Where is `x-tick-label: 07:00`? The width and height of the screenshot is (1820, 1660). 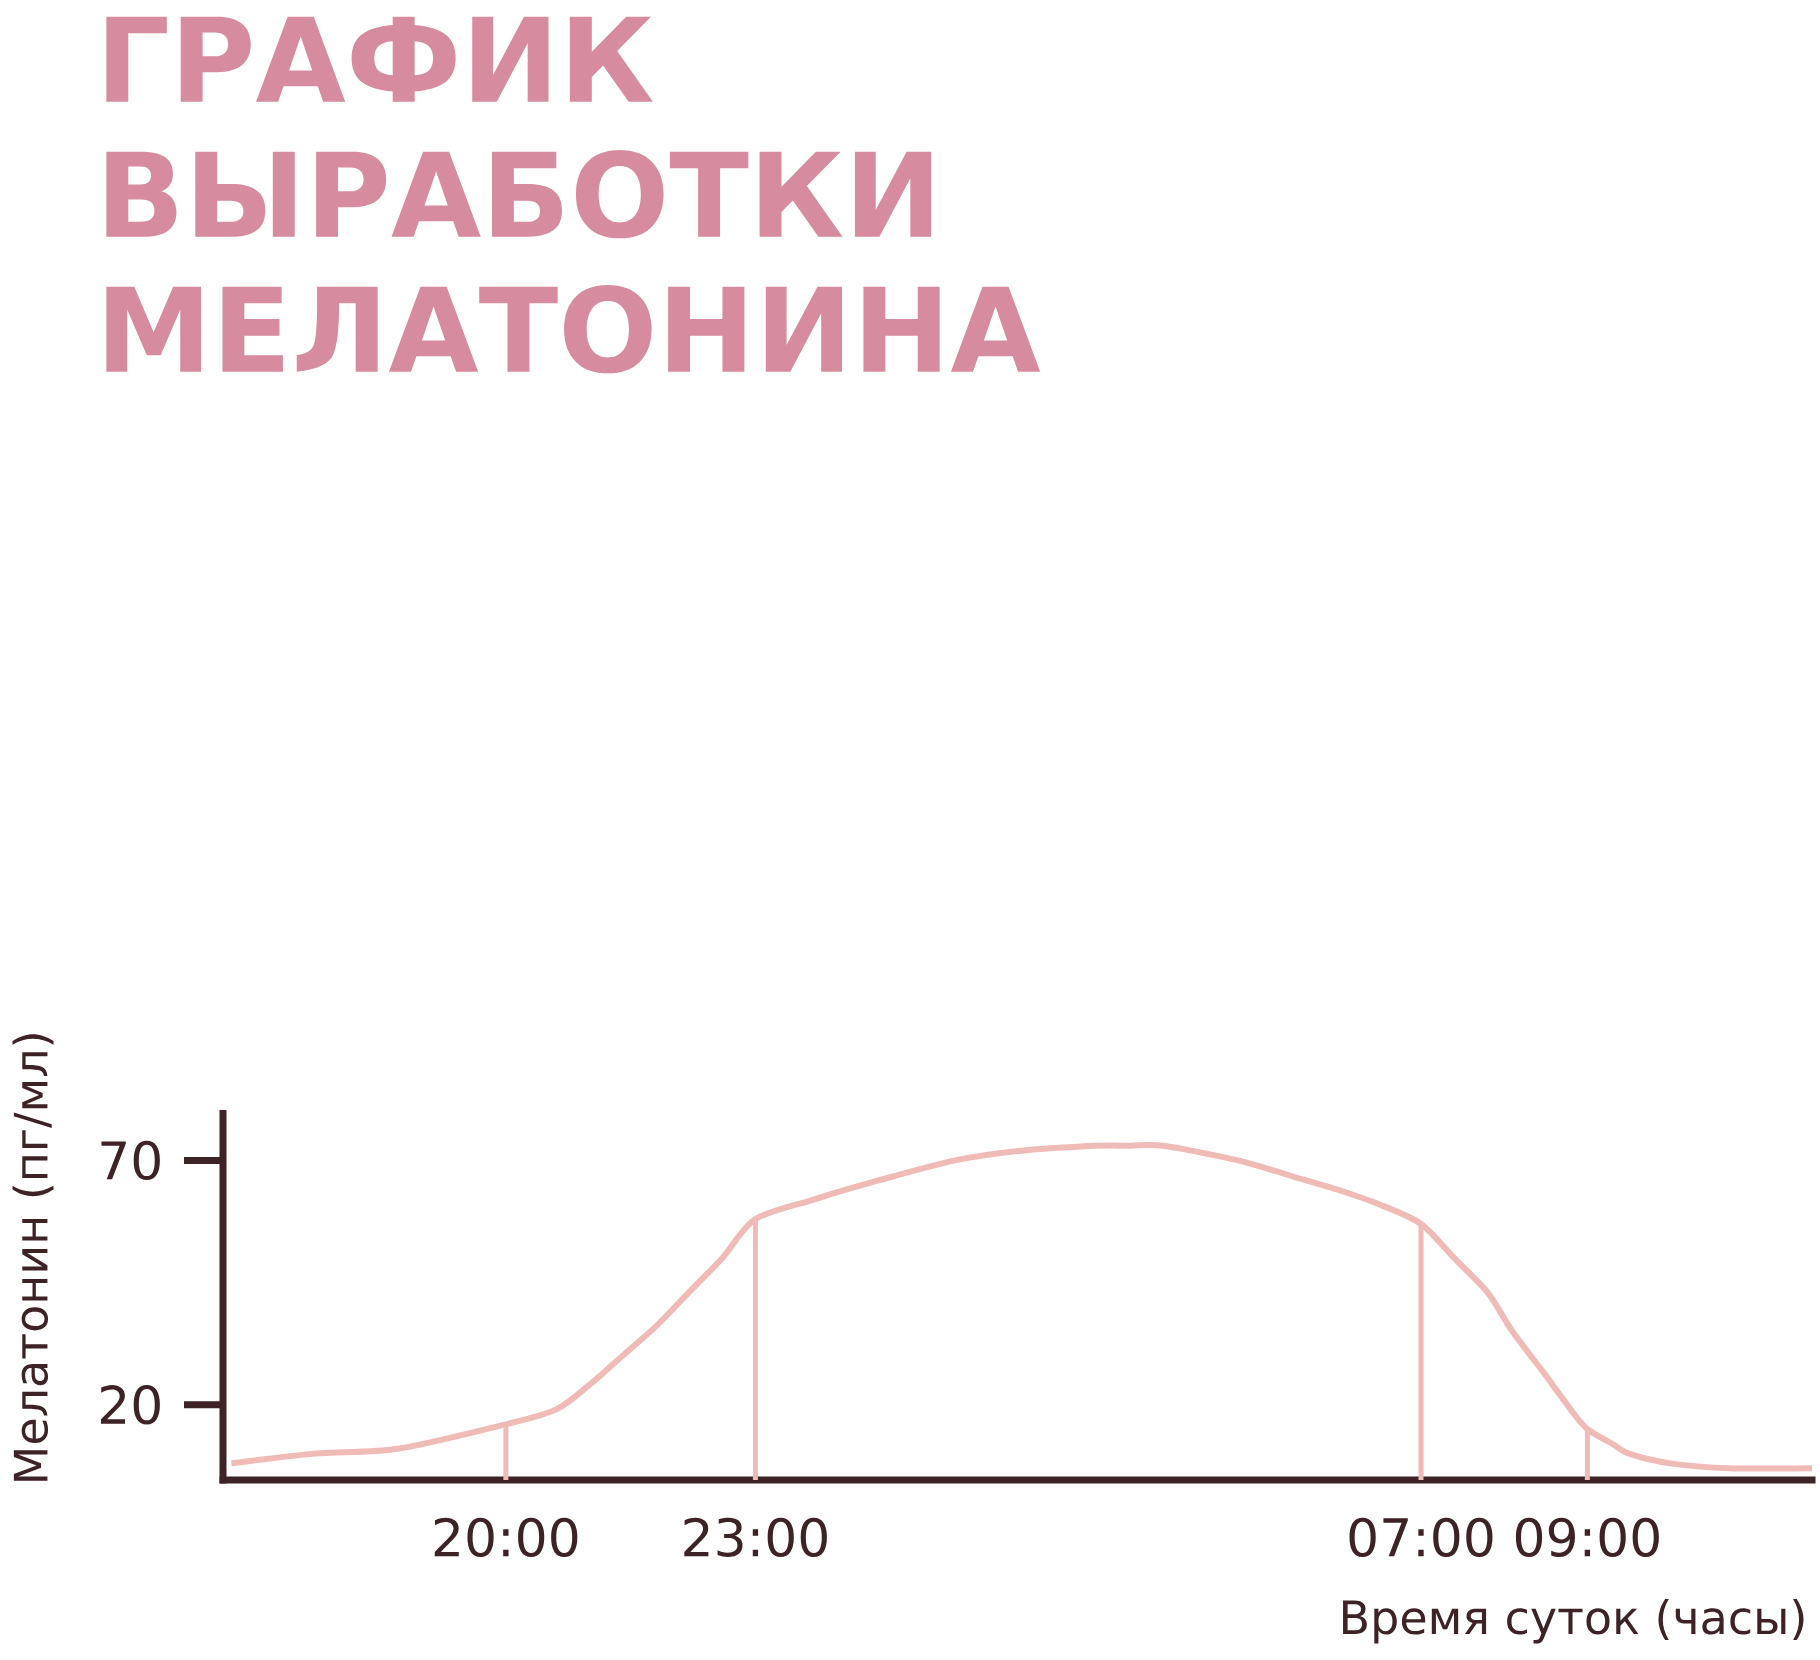 x-tick-label: 07:00 is located at coordinates (1421, 1537).